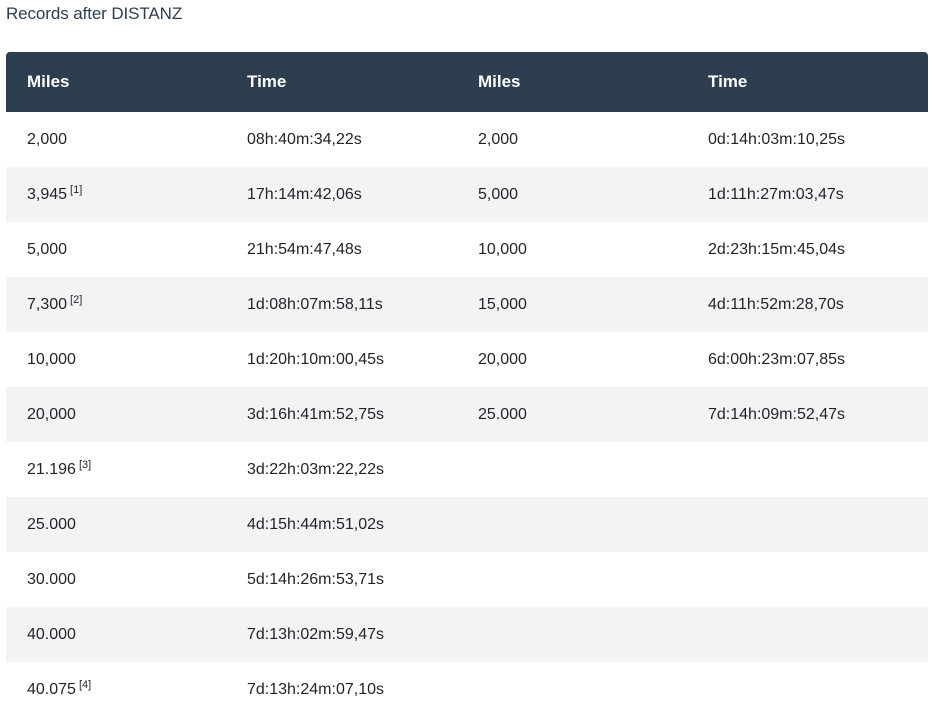 This screenshot has height=717, width=932. What do you see at coordinates (776, 414) in the screenshot?
I see `cell-time-2: 7d:14h:09m:52,47s` at bounding box center [776, 414].